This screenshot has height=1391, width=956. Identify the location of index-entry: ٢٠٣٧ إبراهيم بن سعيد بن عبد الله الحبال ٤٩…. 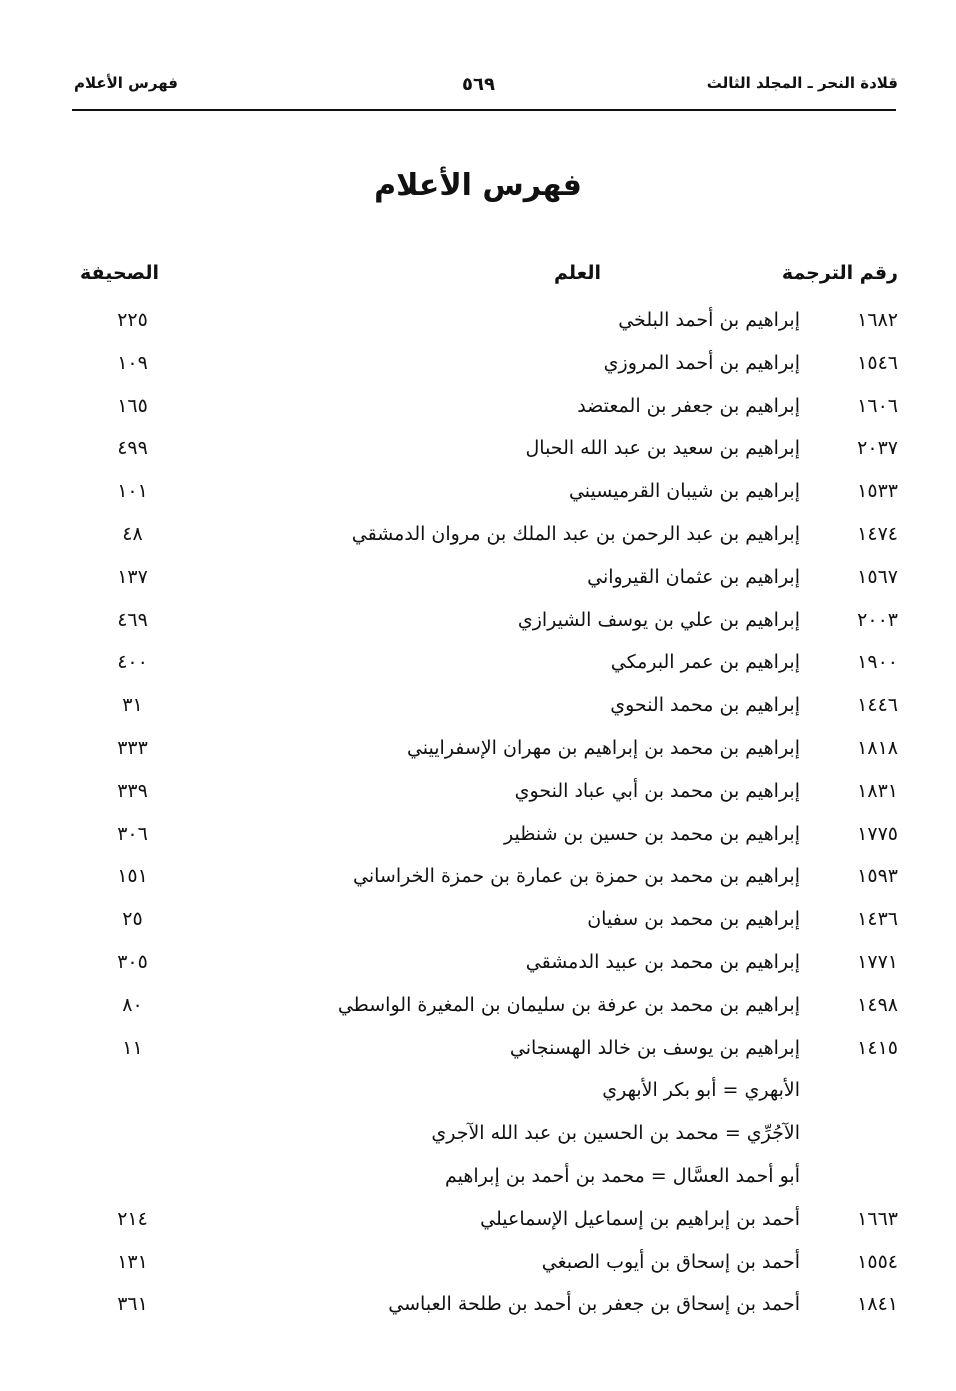
(478, 454).